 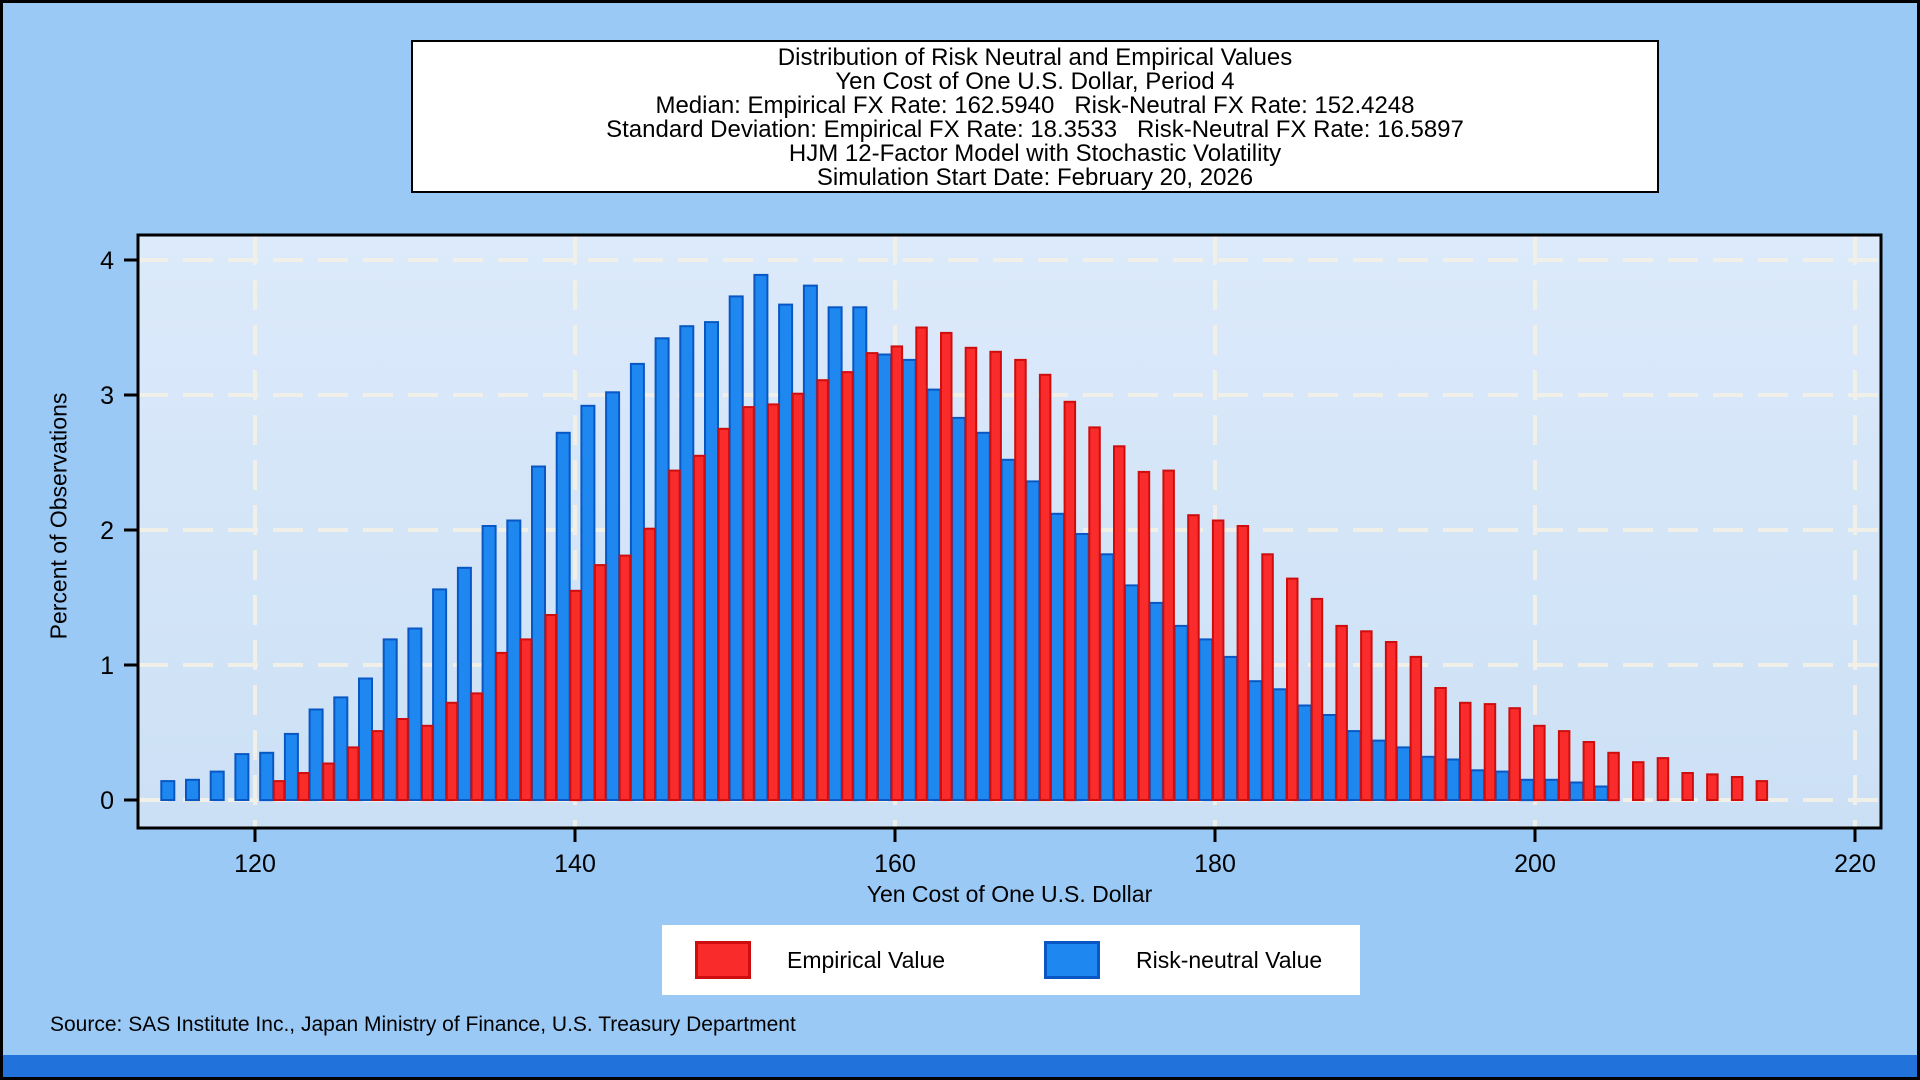 I want to click on title-line-6: Simulation Start Date: February 20, 2026, so click(x=1035, y=177).